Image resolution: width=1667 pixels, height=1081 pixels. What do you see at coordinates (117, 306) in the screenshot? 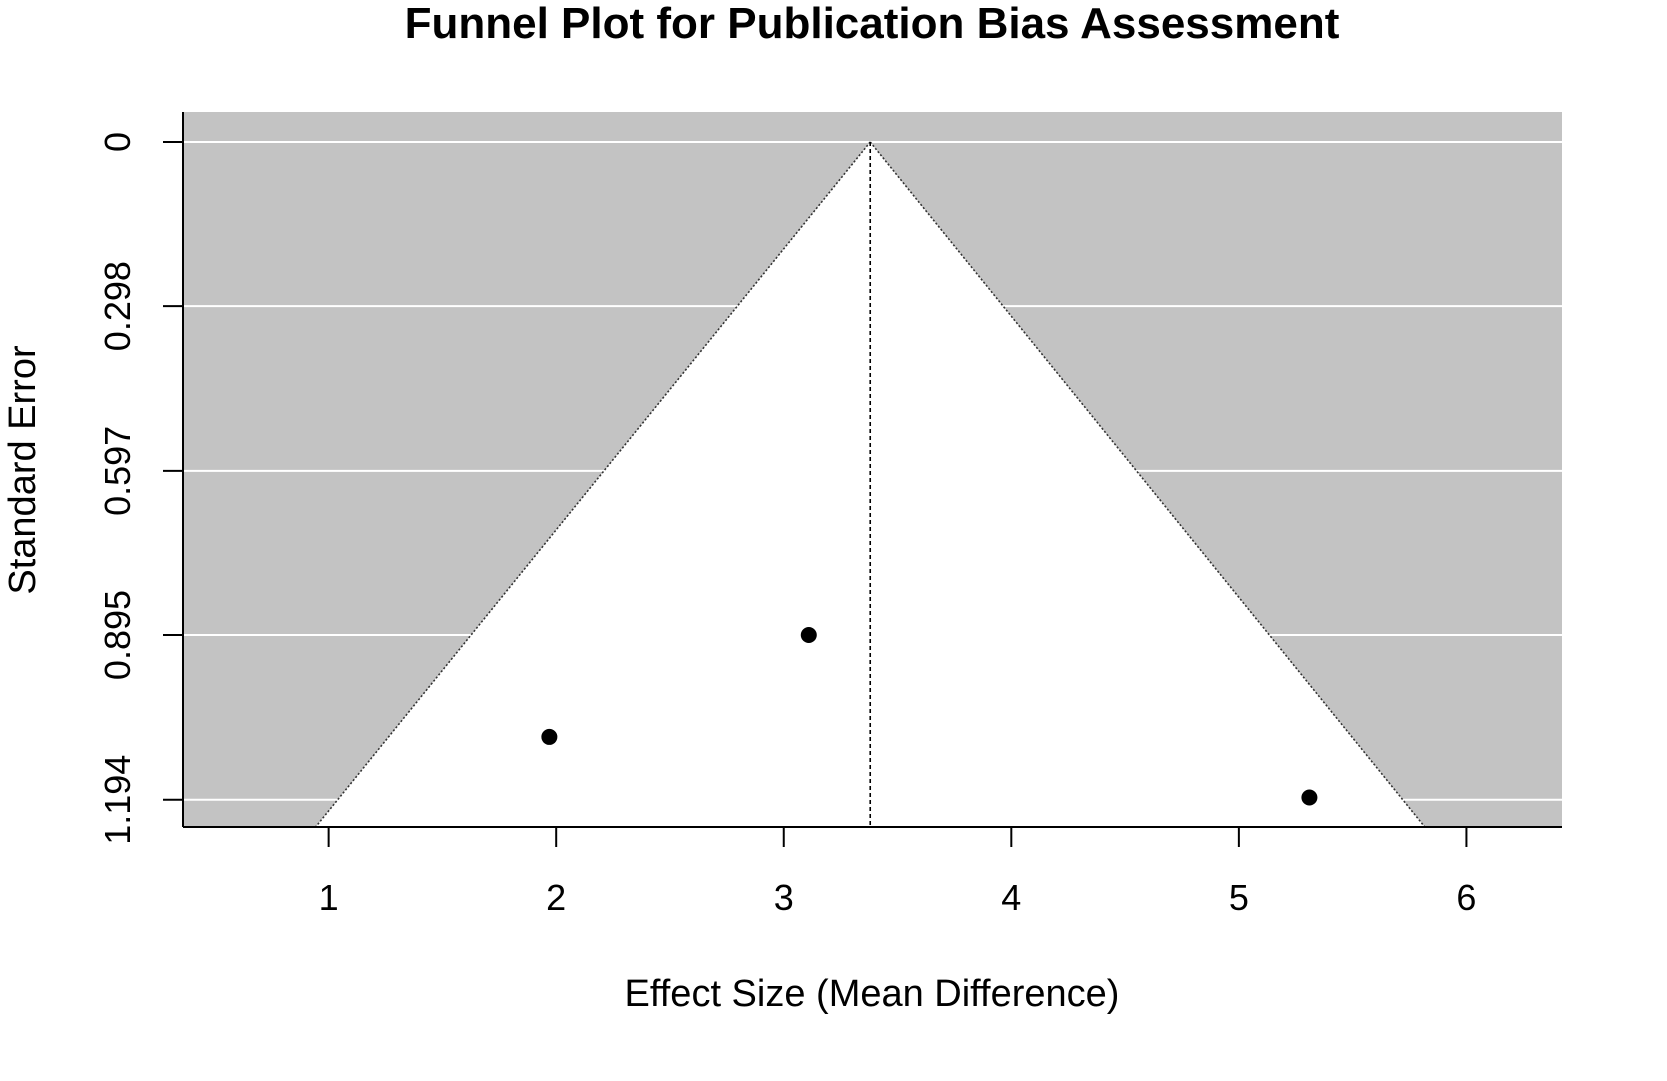
I see `y-tick-label-1: 0.298` at bounding box center [117, 306].